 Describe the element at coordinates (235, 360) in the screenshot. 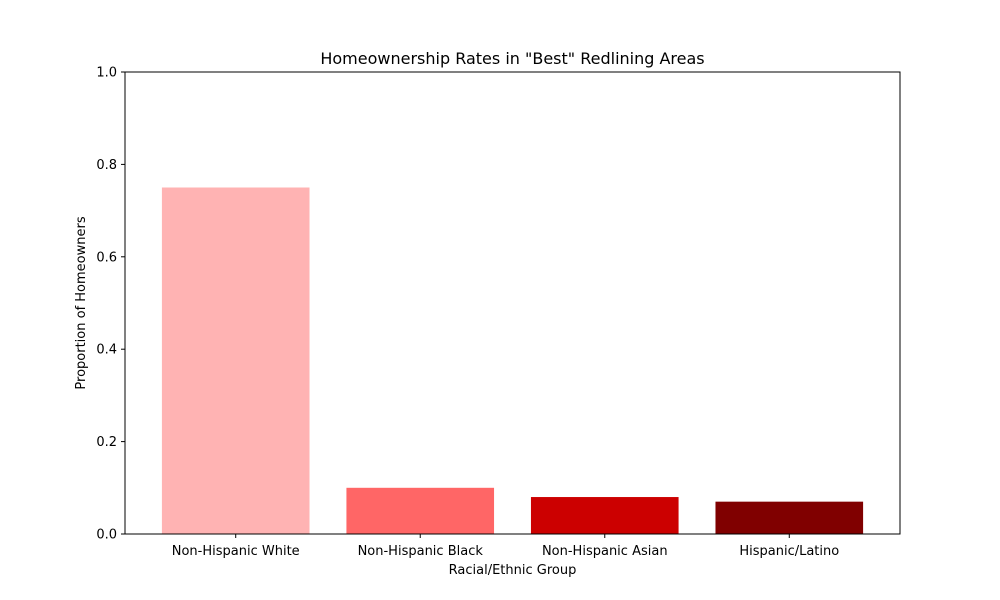

I see `bar-non-hispanic-white` at that location.